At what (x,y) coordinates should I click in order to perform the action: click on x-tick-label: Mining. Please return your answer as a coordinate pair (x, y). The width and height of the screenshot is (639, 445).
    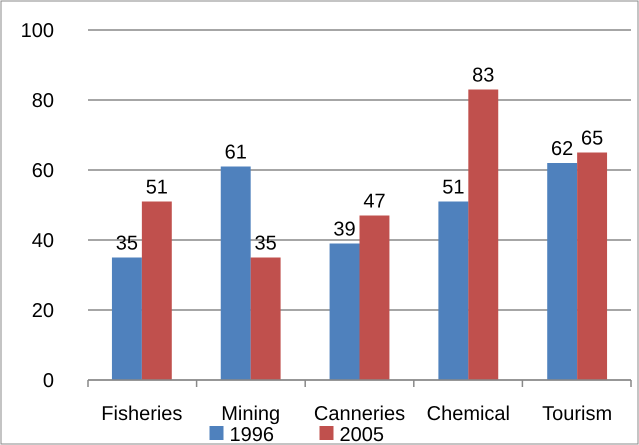
    Looking at the image, I should click on (250, 414).